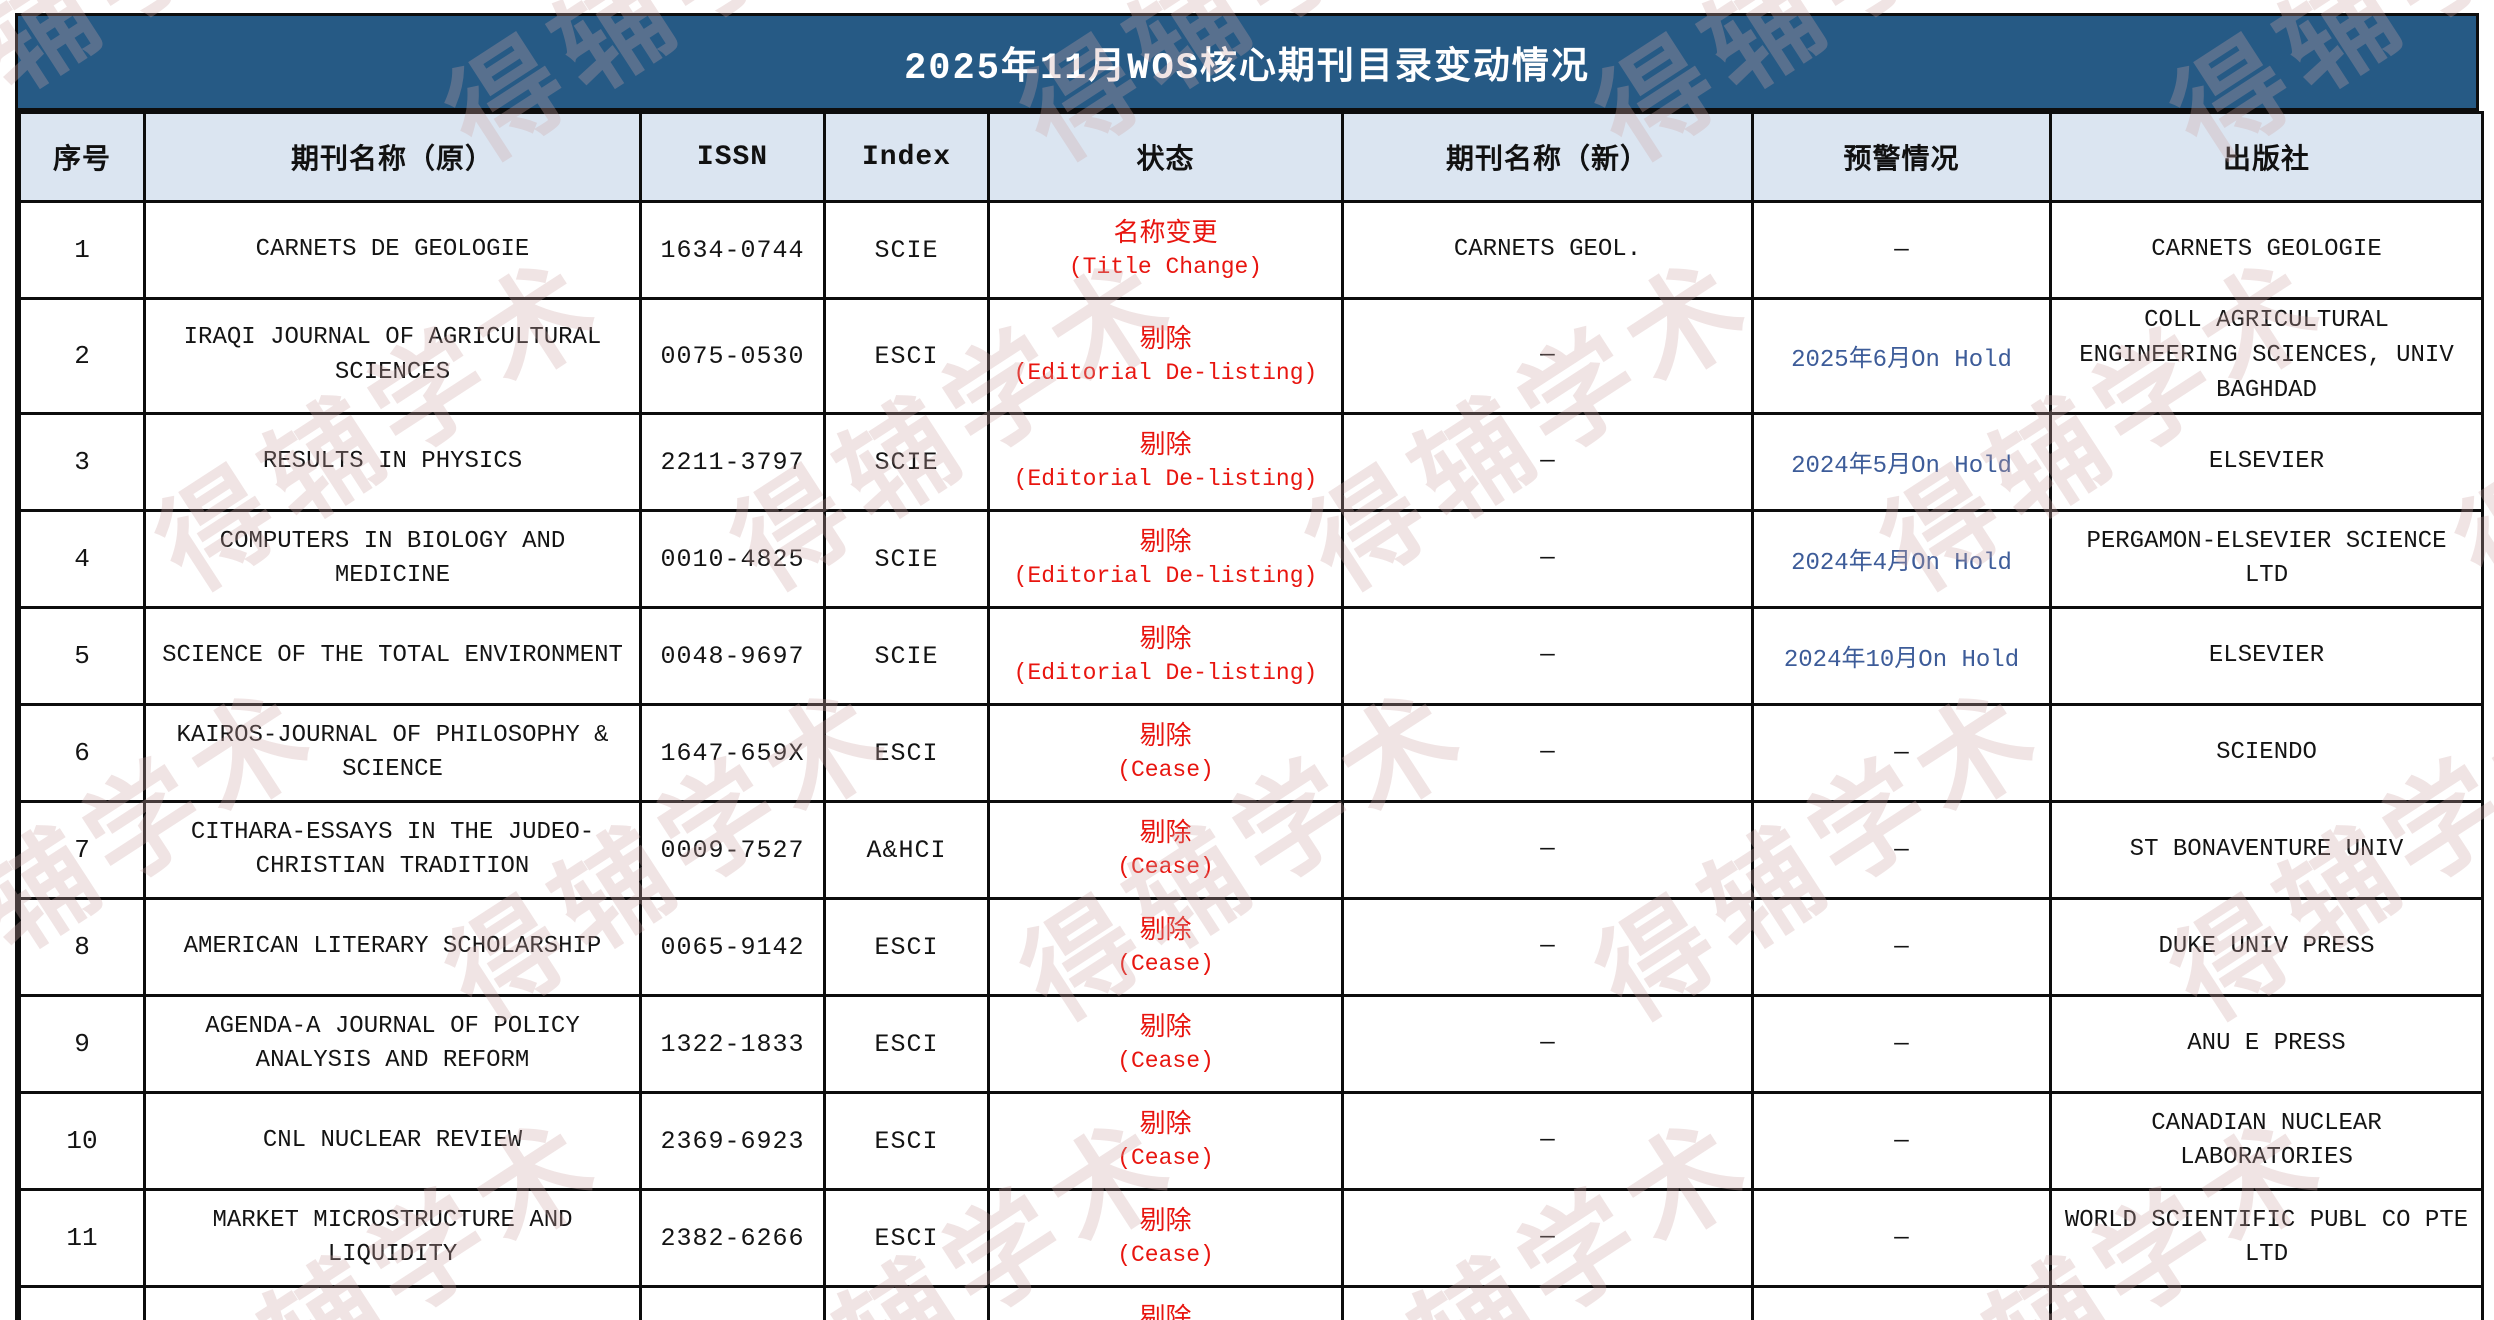 The height and width of the screenshot is (1320, 2494). I want to click on cell-publisher: ANU E PRESS, so click(2266, 1044).